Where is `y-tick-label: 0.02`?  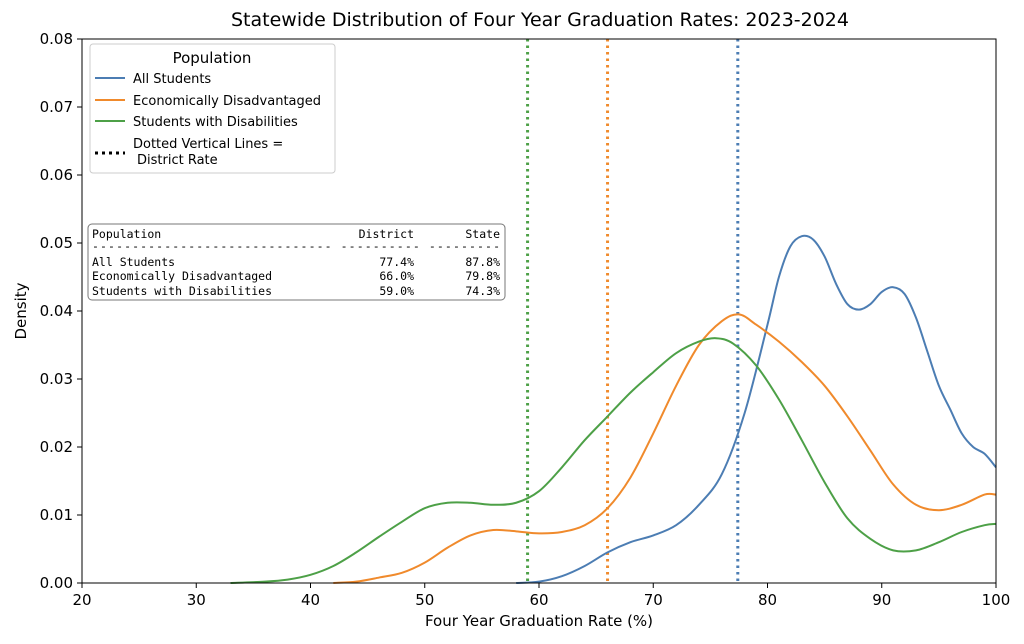
y-tick-label: 0.02 is located at coordinates (56, 447).